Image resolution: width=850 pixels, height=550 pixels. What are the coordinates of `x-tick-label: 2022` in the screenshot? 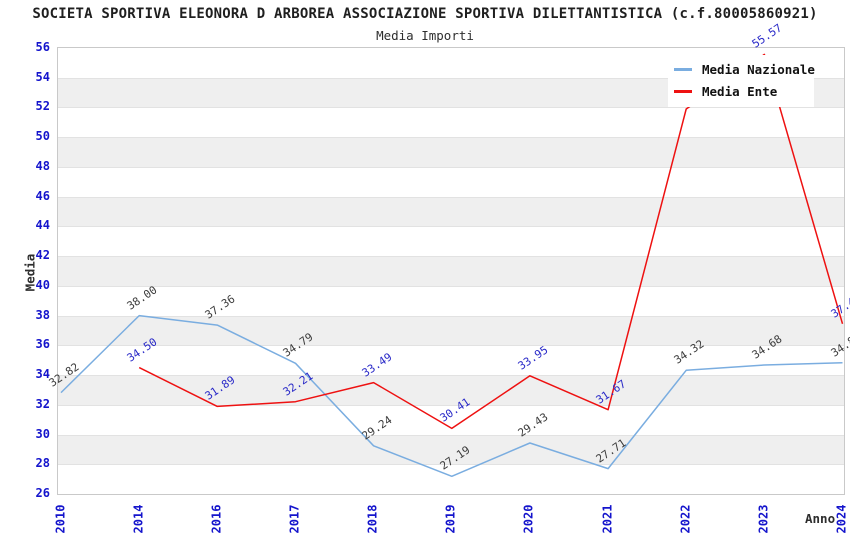 It's located at (685, 519).